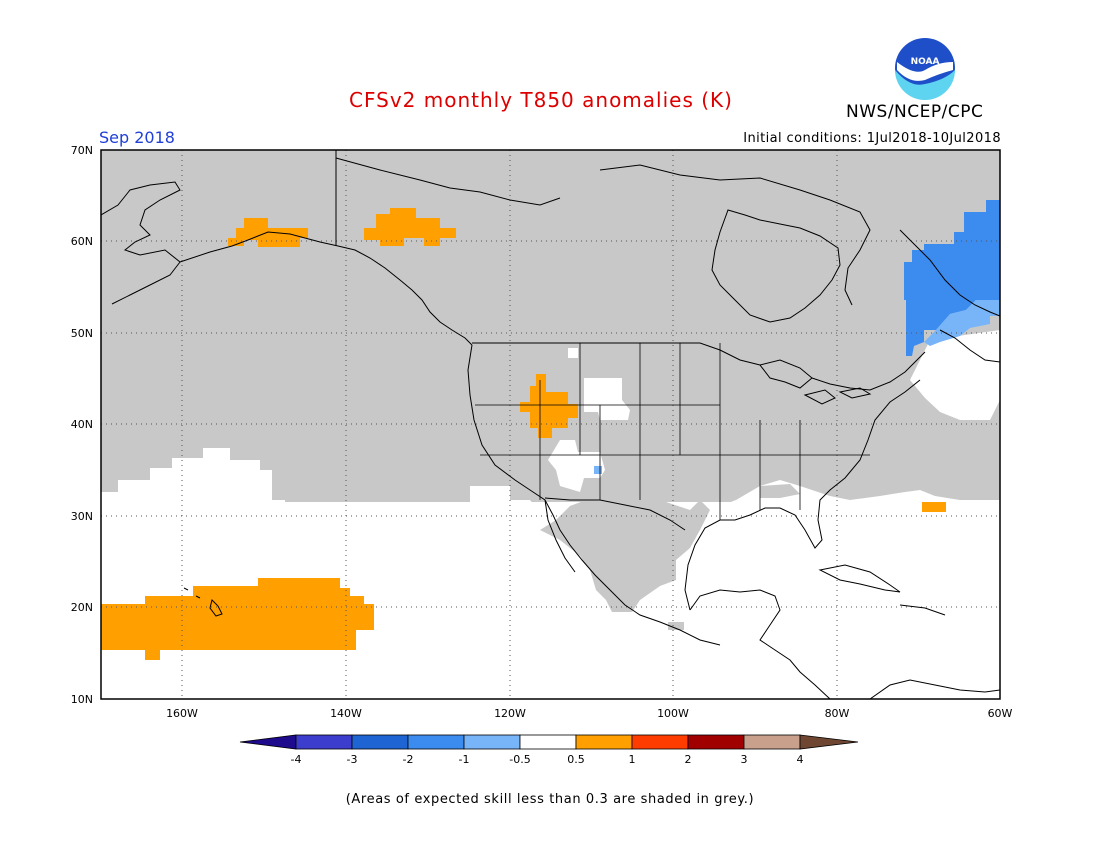 This screenshot has width=1100, height=850. What do you see at coordinates (82, 241) in the screenshot?
I see `lat-label: 60N` at bounding box center [82, 241].